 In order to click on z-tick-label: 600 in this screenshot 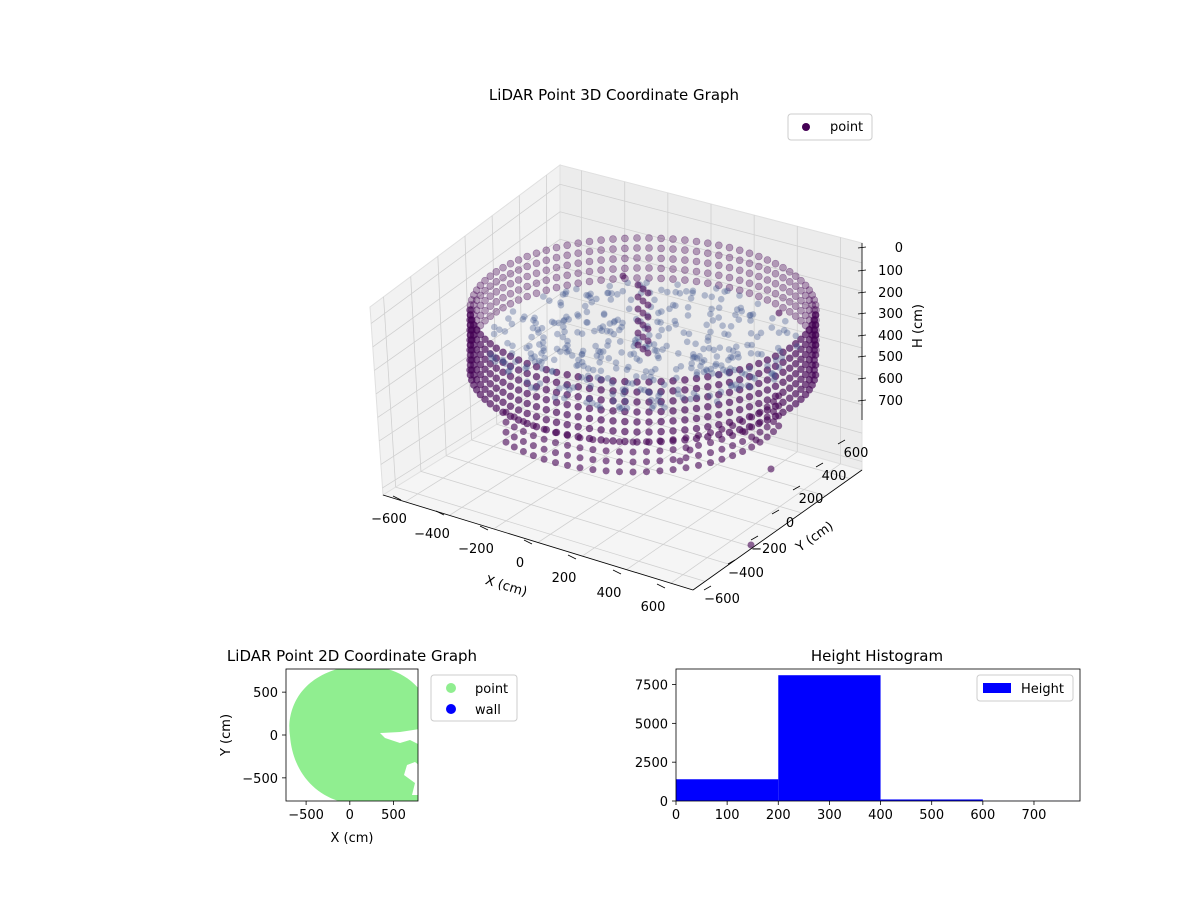, I will do `click(890, 379)`.